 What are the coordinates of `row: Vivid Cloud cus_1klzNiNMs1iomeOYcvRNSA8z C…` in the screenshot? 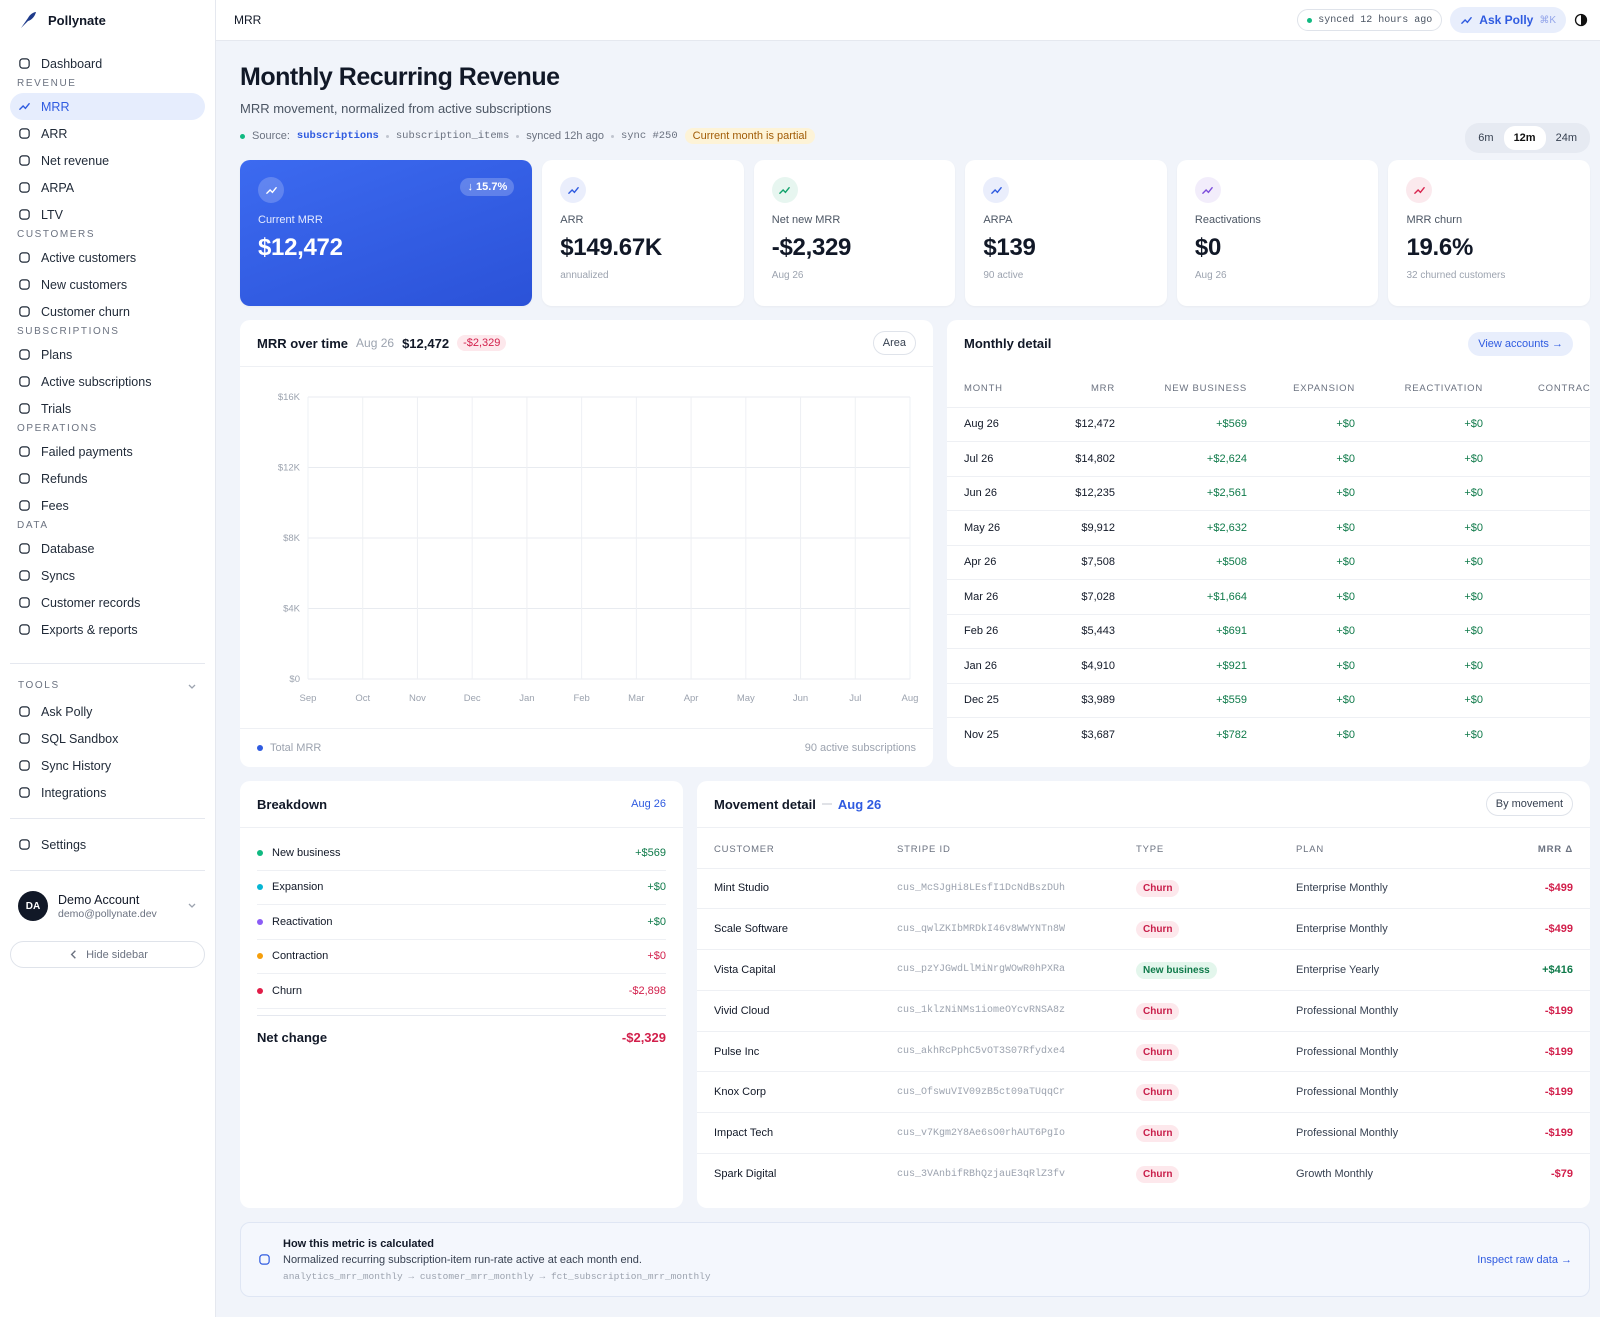 It's located at (1143, 1010).